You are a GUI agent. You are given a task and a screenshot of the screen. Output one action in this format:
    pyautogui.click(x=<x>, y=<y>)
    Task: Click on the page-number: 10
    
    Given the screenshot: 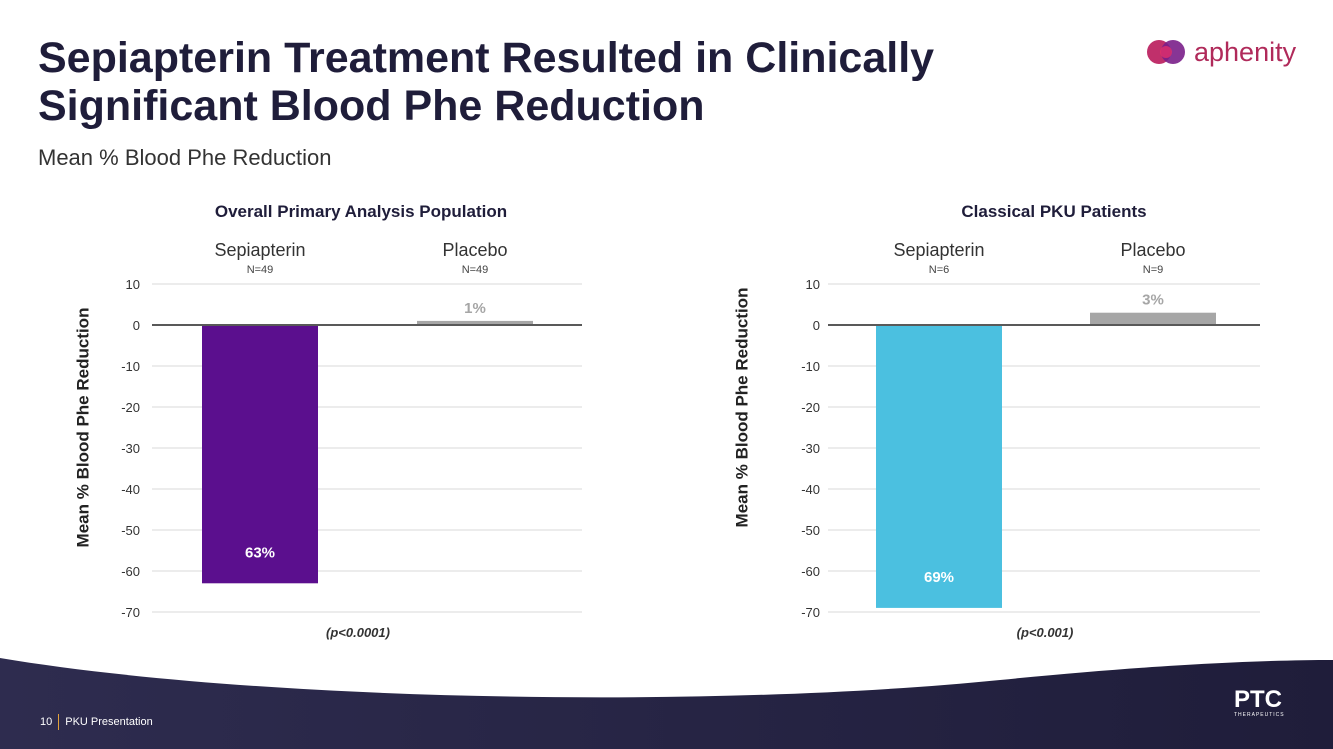 What is the action you would take?
    pyautogui.click(x=46, y=722)
    